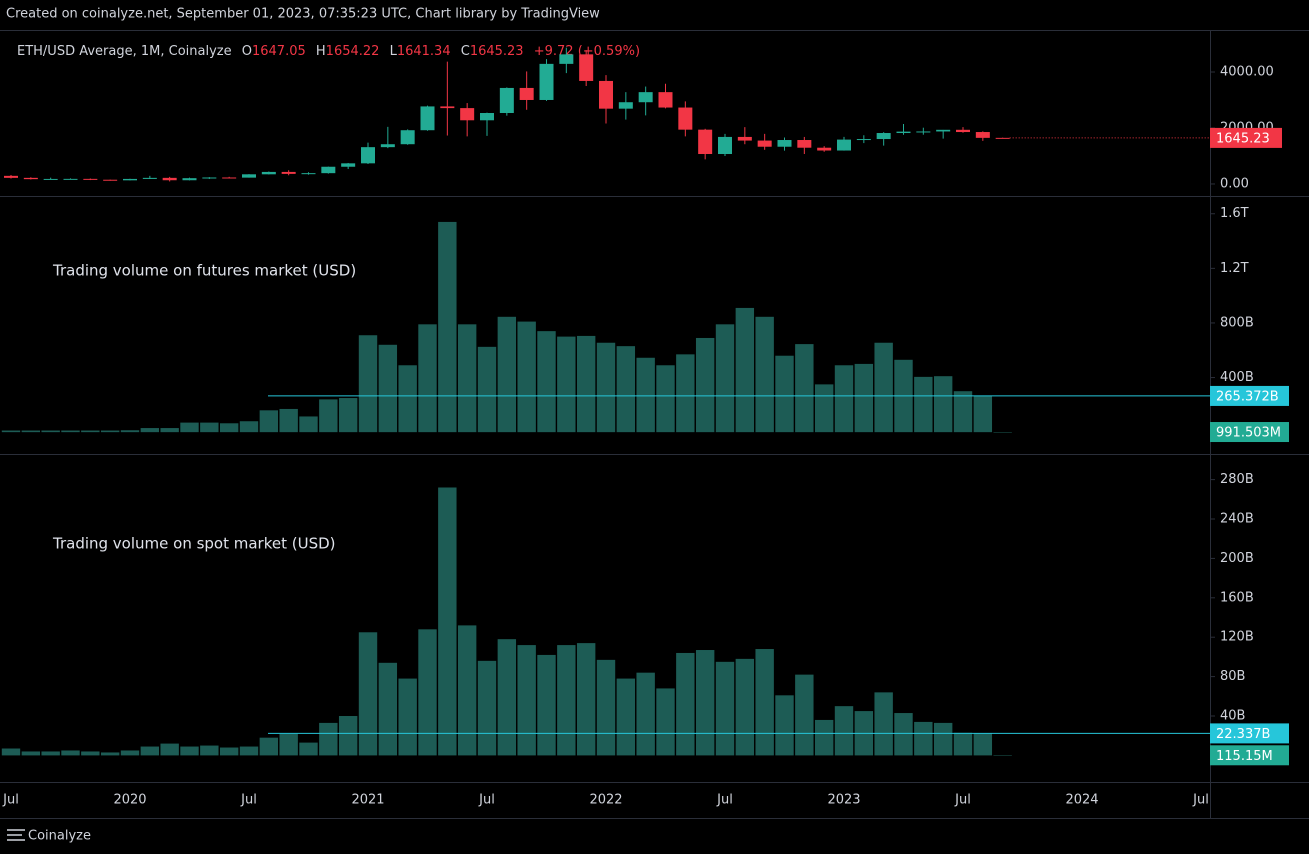  Describe the element at coordinates (1247, 71) in the screenshot. I see `y-tick-label: 4000.00` at that location.